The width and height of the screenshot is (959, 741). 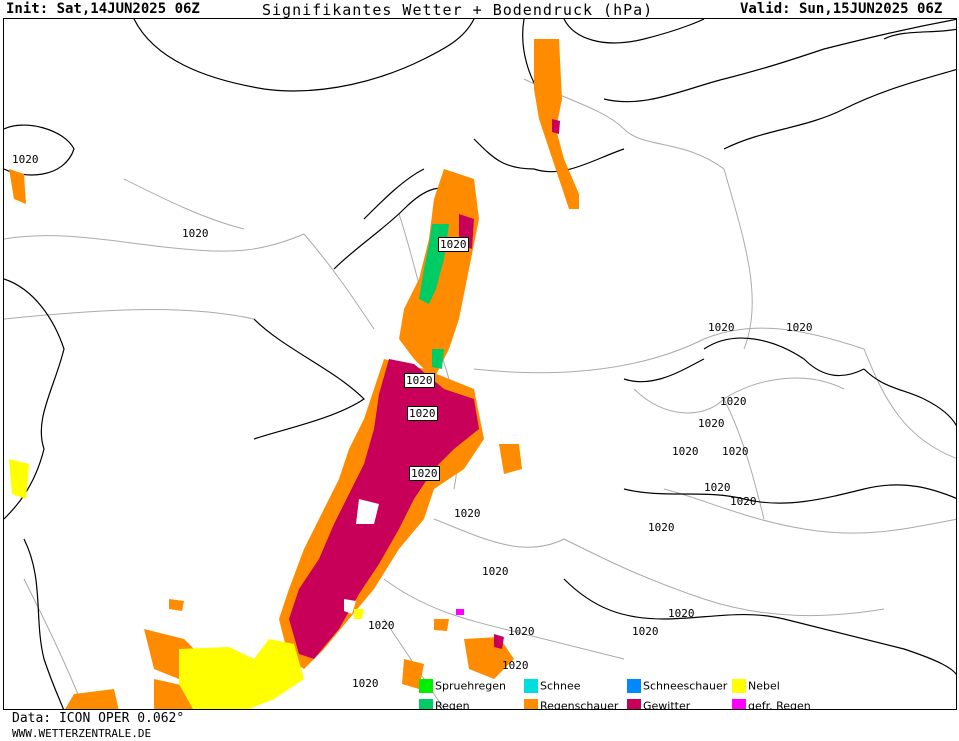 What do you see at coordinates (470, 686) in the screenshot?
I see `legend-label: Spruehregen` at bounding box center [470, 686].